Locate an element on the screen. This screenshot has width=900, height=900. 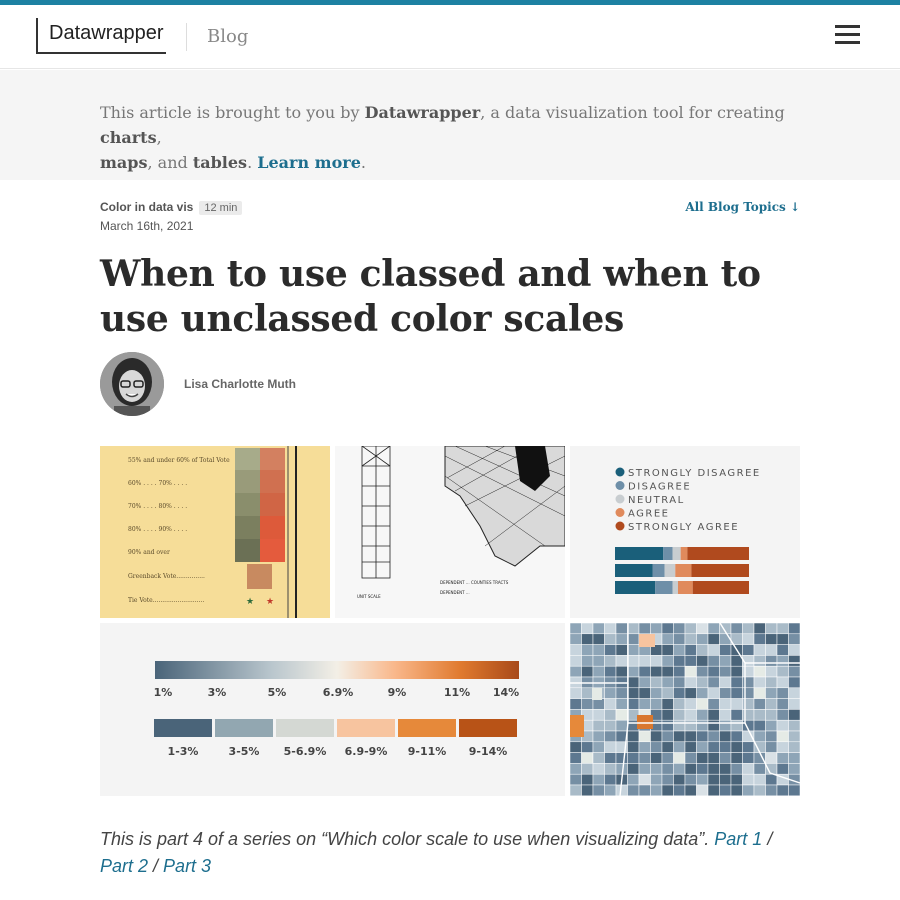
category-link: Color in data vis is located at coordinates (147, 207).